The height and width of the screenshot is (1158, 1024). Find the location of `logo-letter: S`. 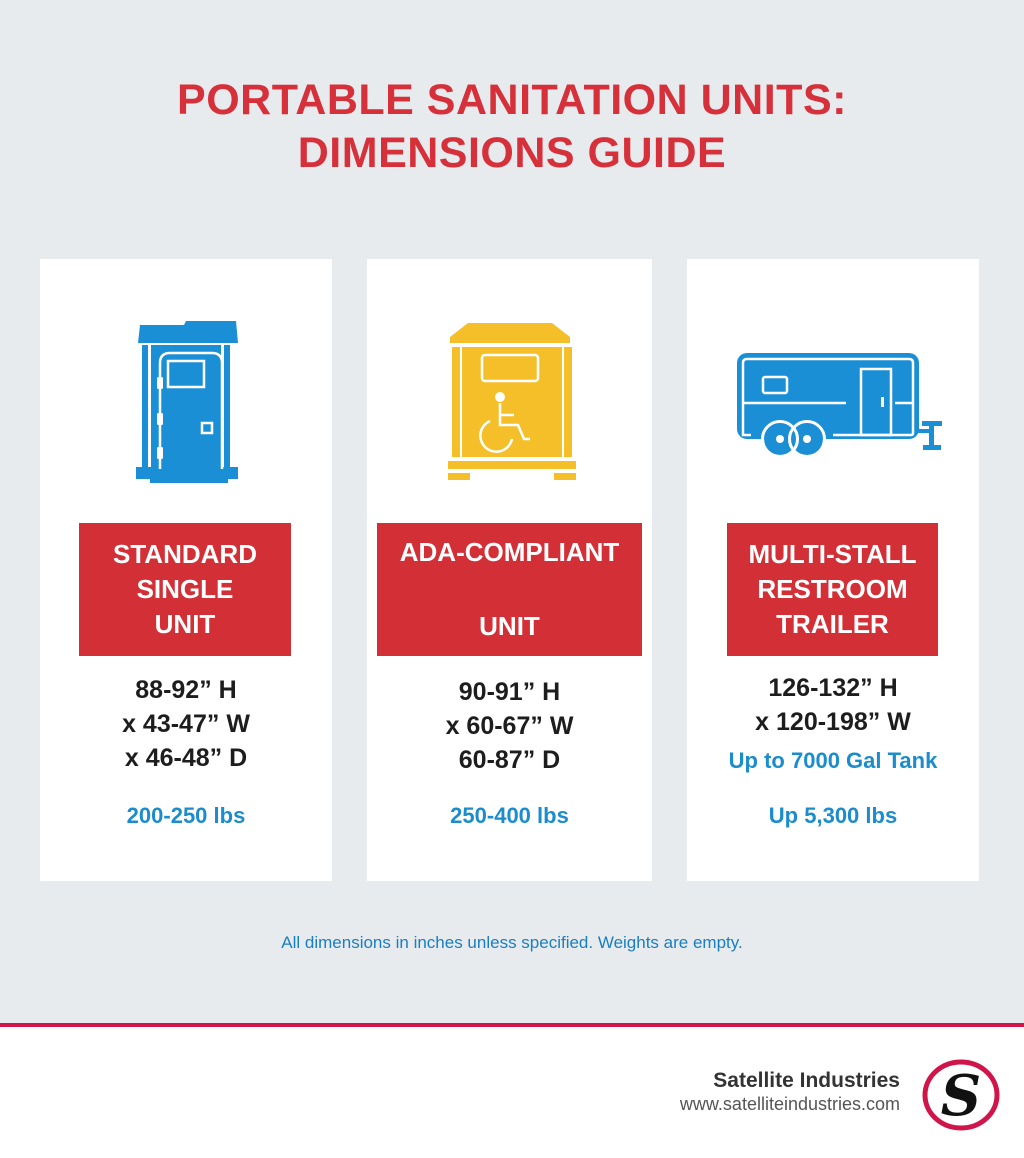

logo-letter: S is located at coordinates (961, 1096).